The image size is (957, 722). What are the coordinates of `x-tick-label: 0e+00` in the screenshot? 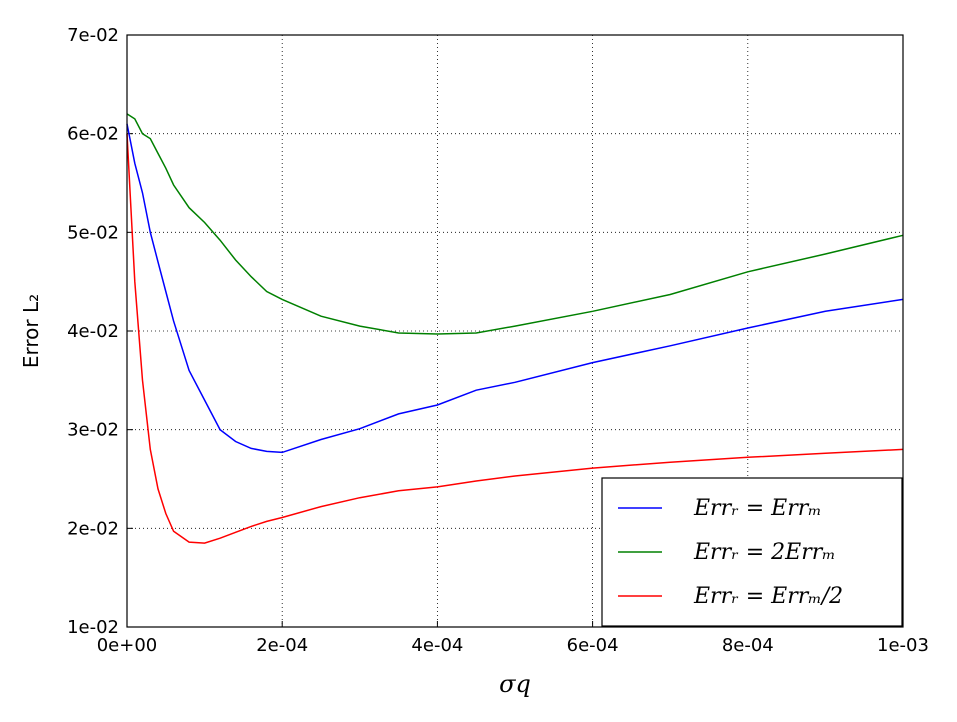 It's located at (127, 645).